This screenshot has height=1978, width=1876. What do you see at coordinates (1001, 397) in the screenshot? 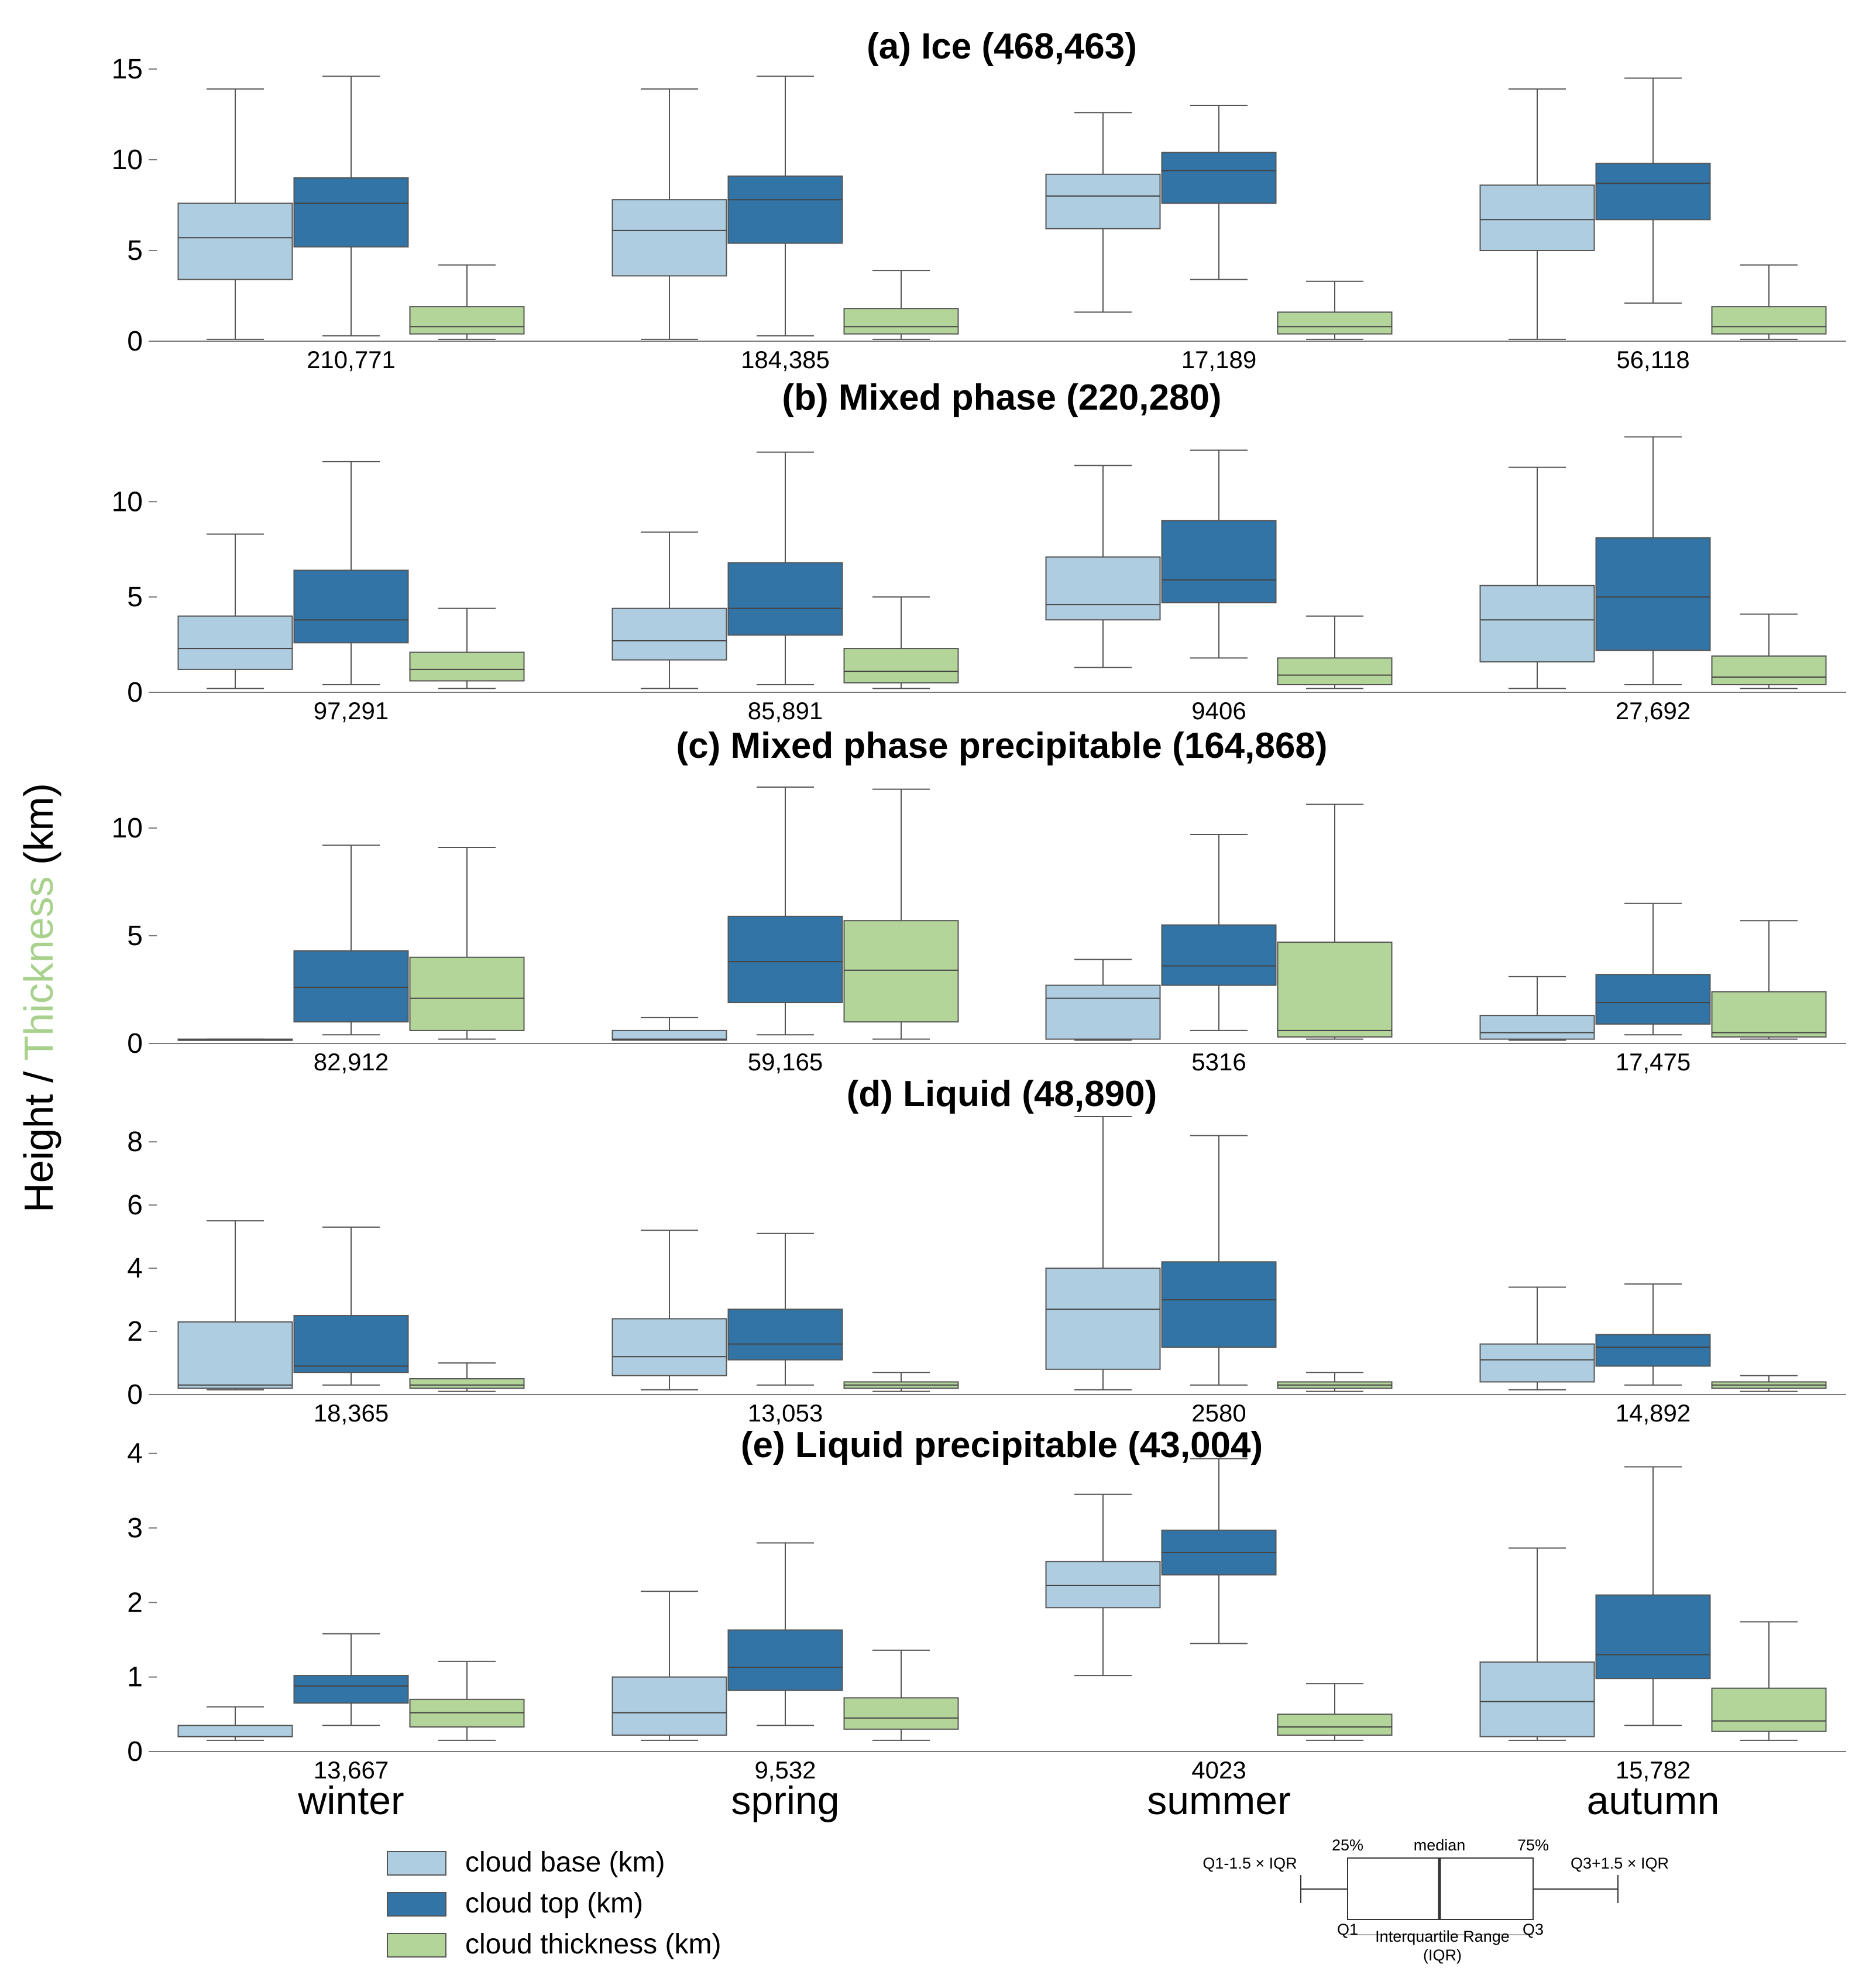
I see `panel-title: (b) Mixed phase (220,280)` at bounding box center [1001, 397].